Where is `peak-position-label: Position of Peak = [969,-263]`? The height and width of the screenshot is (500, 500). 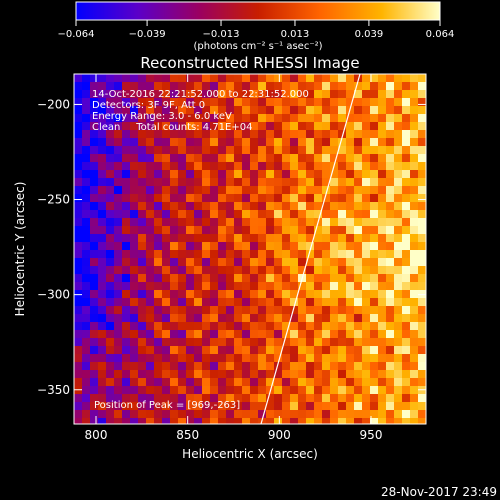
peak-position-label: Position of Peak = [969,-263] is located at coordinates (167, 405).